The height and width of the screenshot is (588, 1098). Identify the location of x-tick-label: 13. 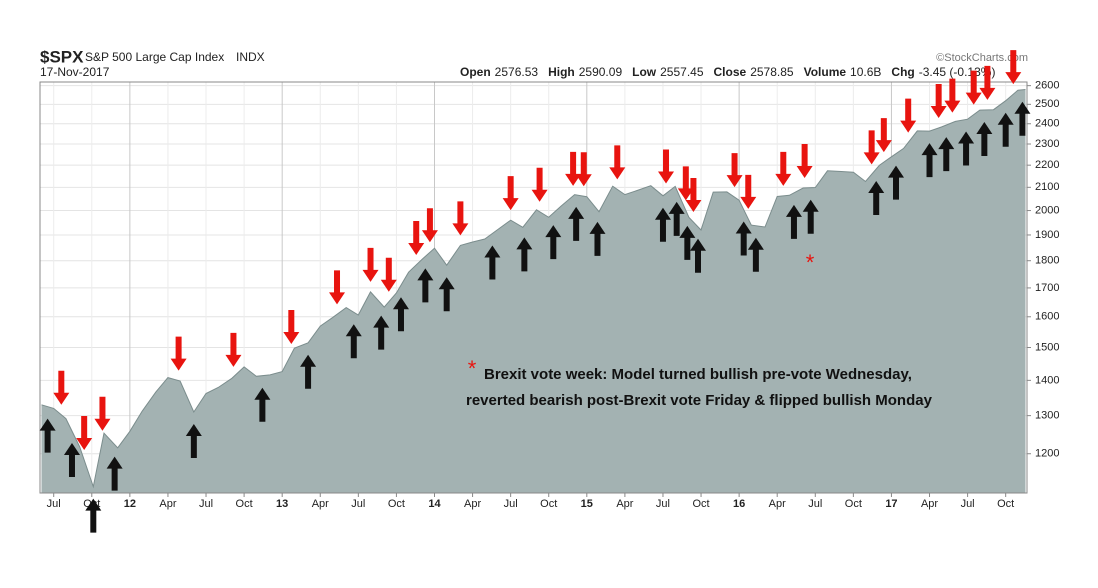
(282, 504).